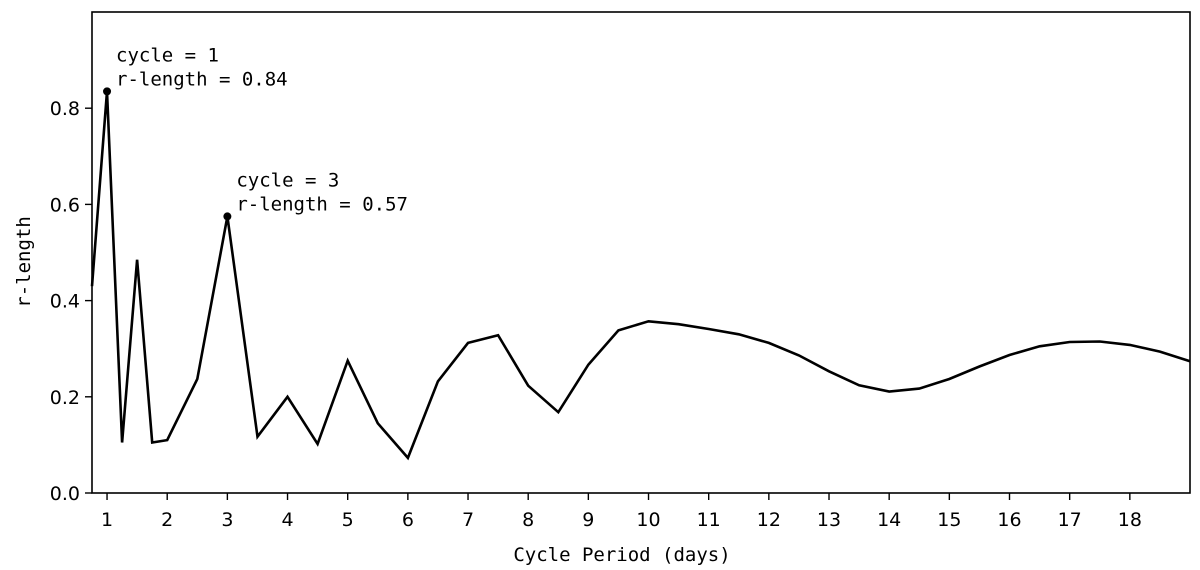  I want to click on x-tick-label: 6, so click(408, 520).